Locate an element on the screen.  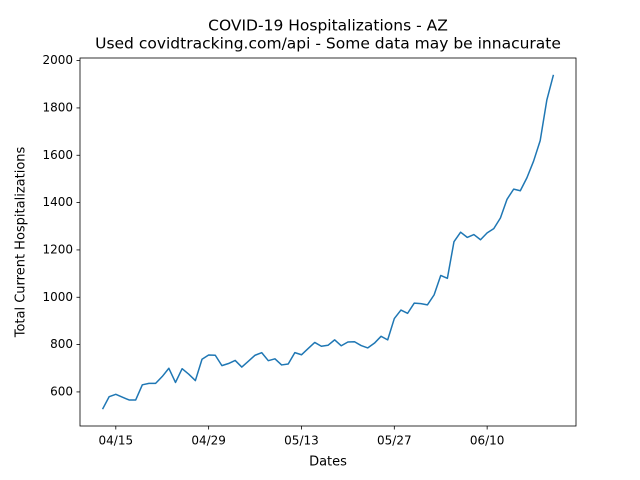
x-tick-label: 05/13 is located at coordinates (301, 441).